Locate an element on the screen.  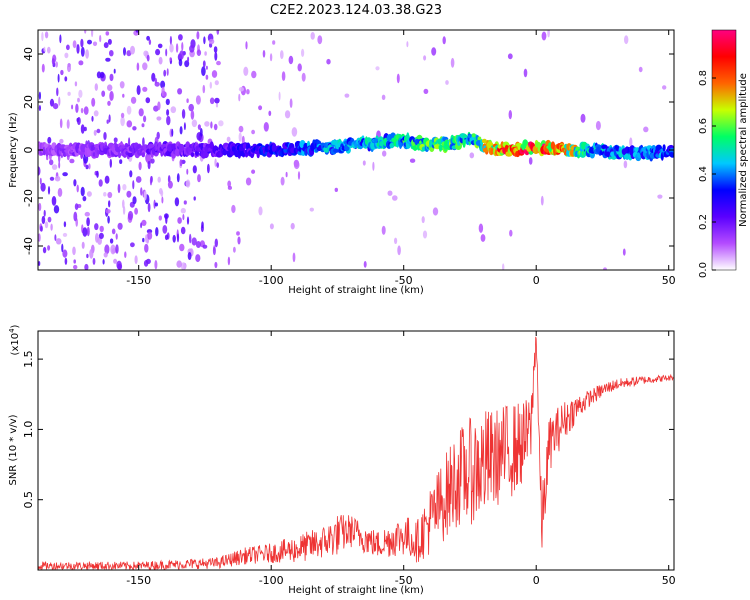
spectrogram-x-tick-label: -50 is located at coordinates (404, 280).